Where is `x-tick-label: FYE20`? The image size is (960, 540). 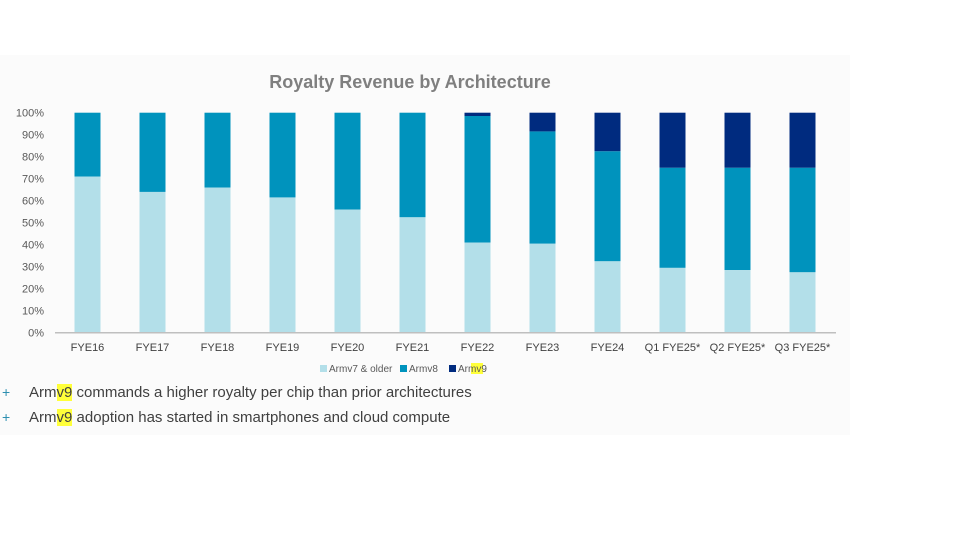
x-tick-label: FYE20 is located at coordinates (348, 348).